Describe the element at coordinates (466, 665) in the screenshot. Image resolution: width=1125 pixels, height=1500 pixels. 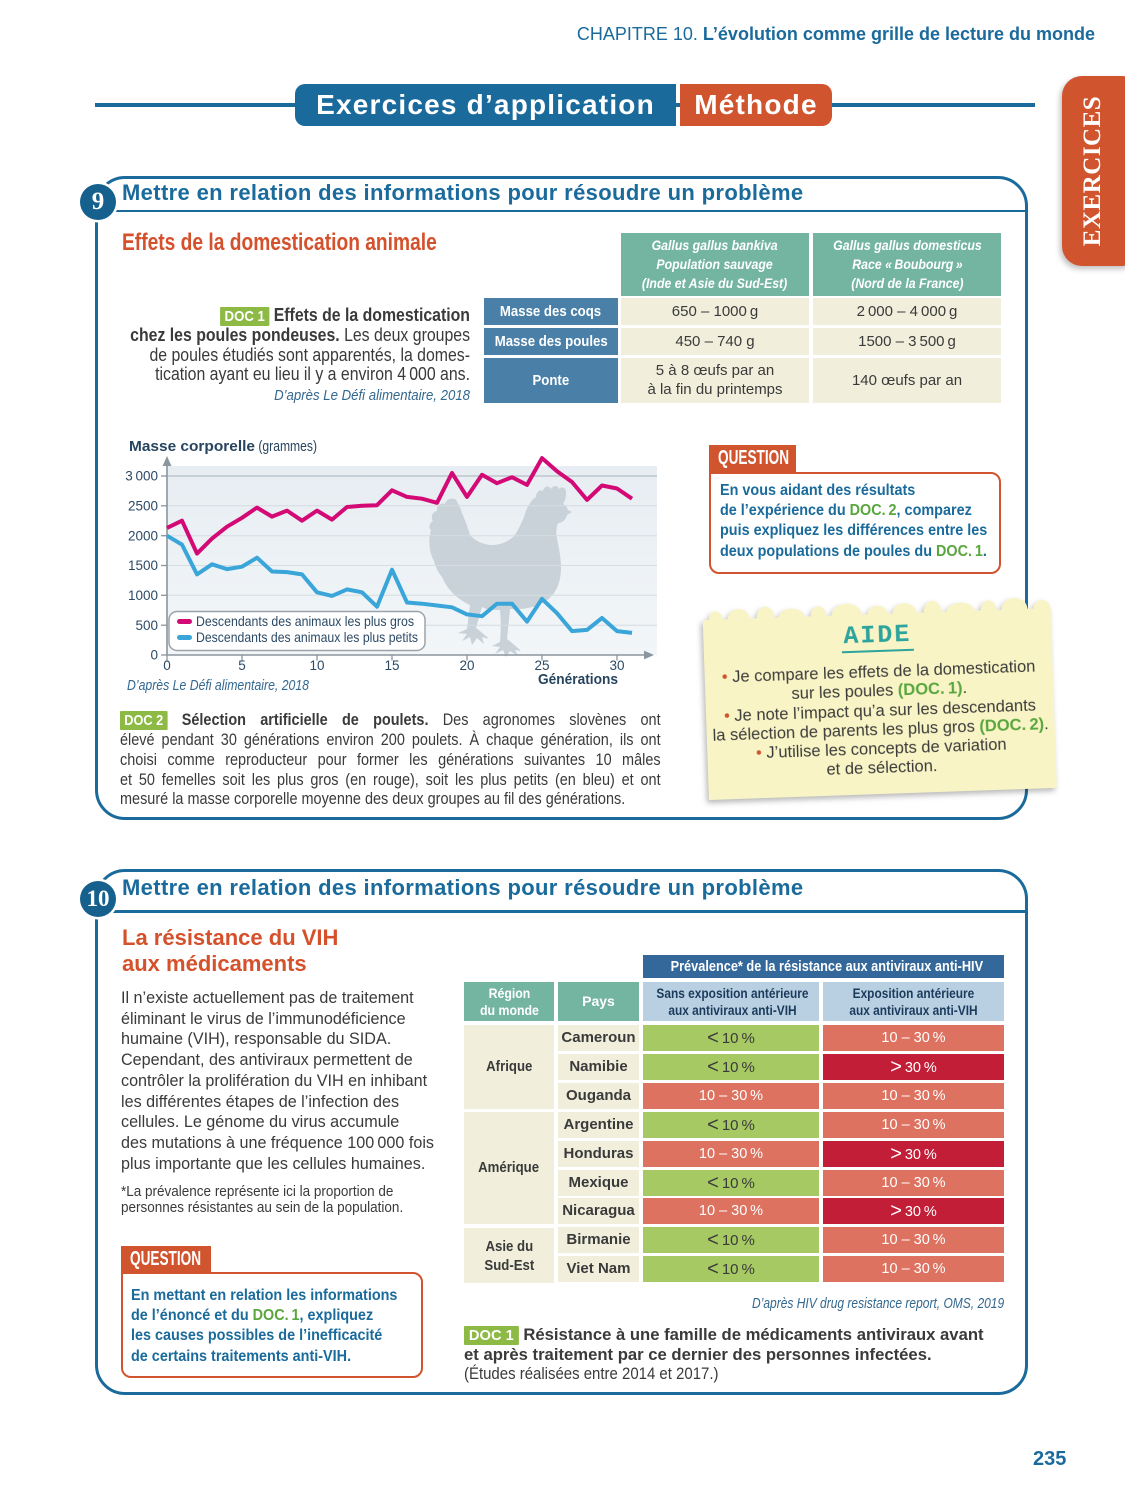
I see `svg-text: 20` at that location.